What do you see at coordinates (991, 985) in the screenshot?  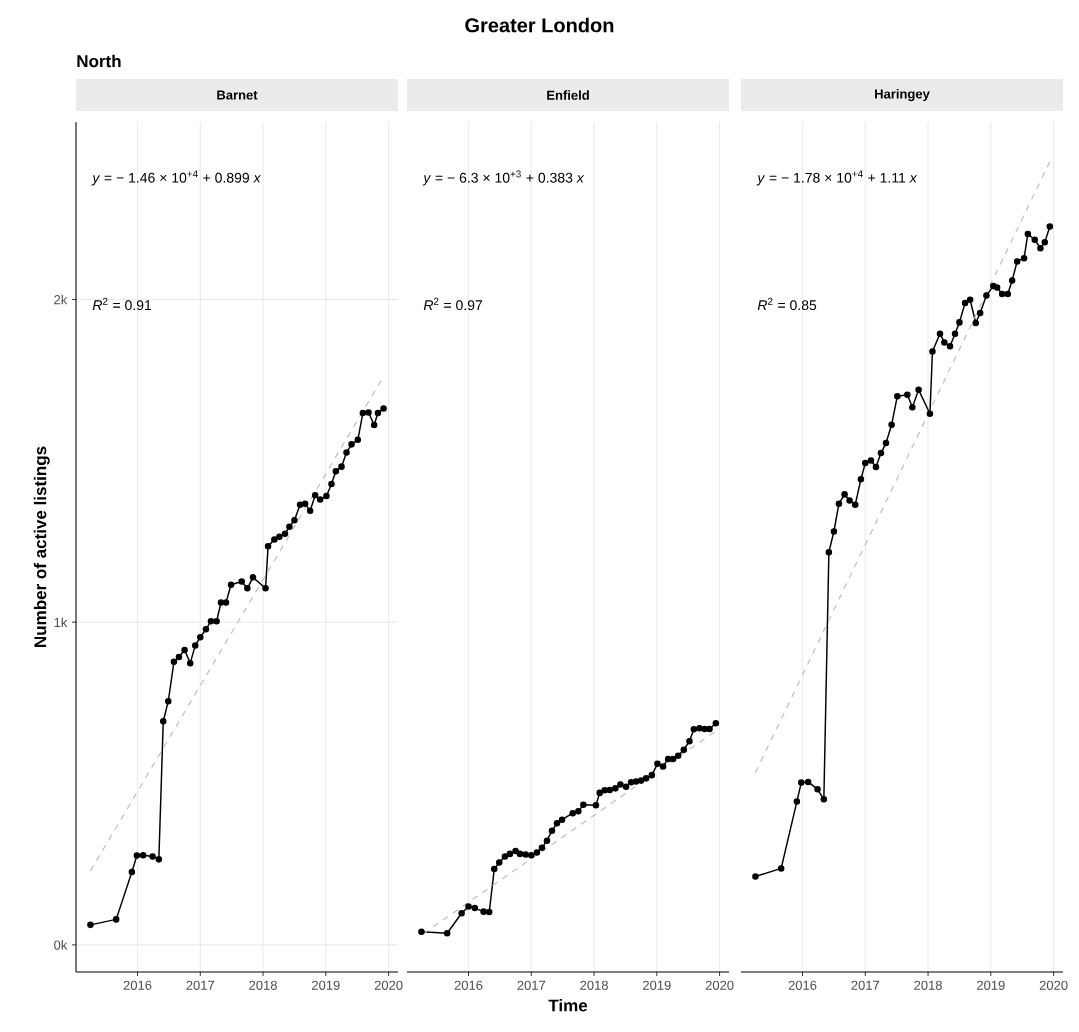 I see `x-tick-label: 2019` at bounding box center [991, 985].